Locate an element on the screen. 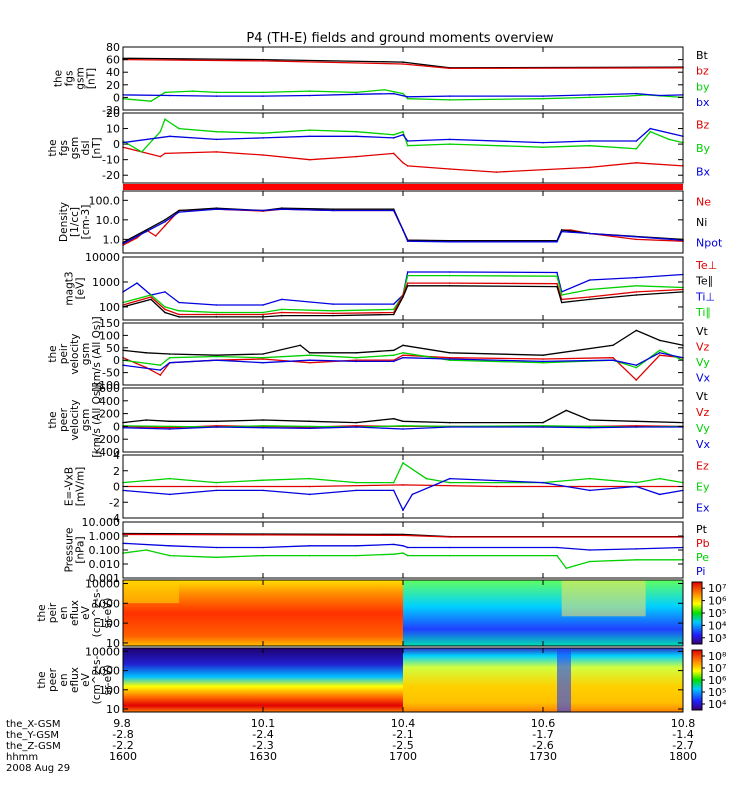 This screenshot has width=750, height=804. y-tick-label: 1.0 is located at coordinates (112, 239).